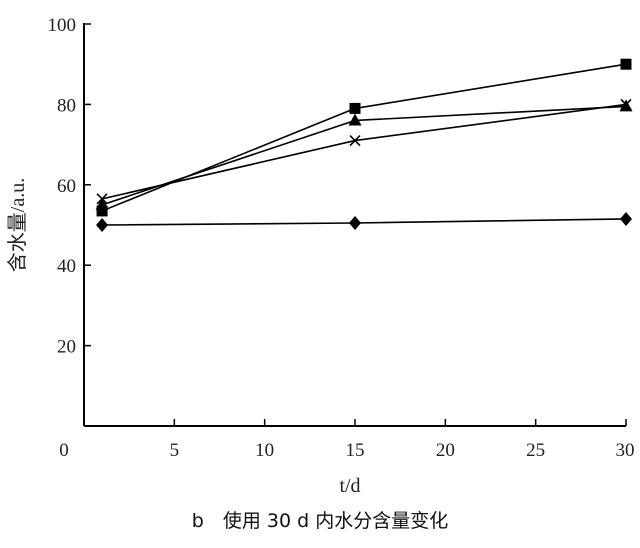  What do you see at coordinates (364, 151) in the screenshot?
I see `series-line-cross` at bounding box center [364, 151].